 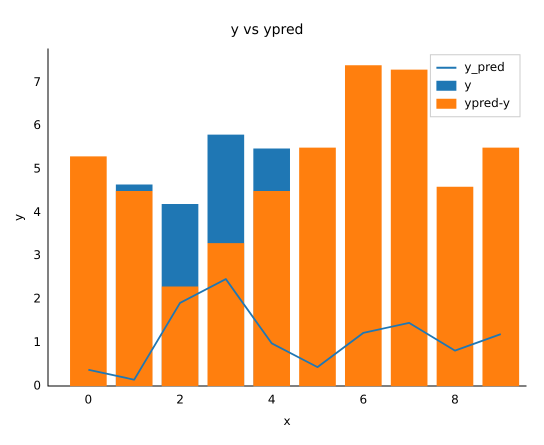 What do you see at coordinates (37, 211) in the screenshot?
I see `y-tick-label: 4` at bounding box center [37, 211].